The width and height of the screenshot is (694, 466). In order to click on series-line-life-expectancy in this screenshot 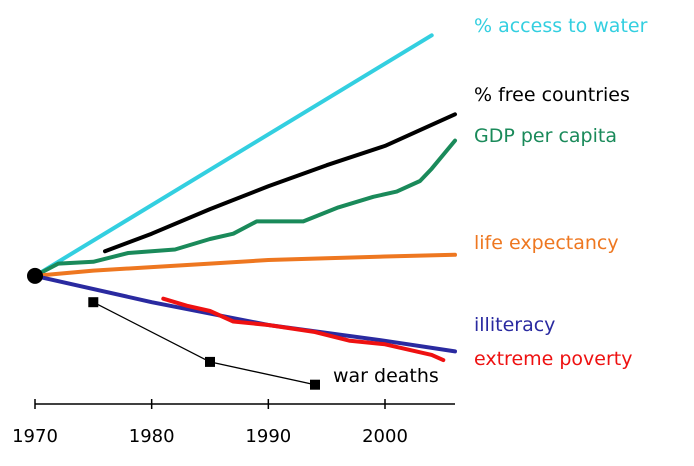, I will do `click(245, 265)`.